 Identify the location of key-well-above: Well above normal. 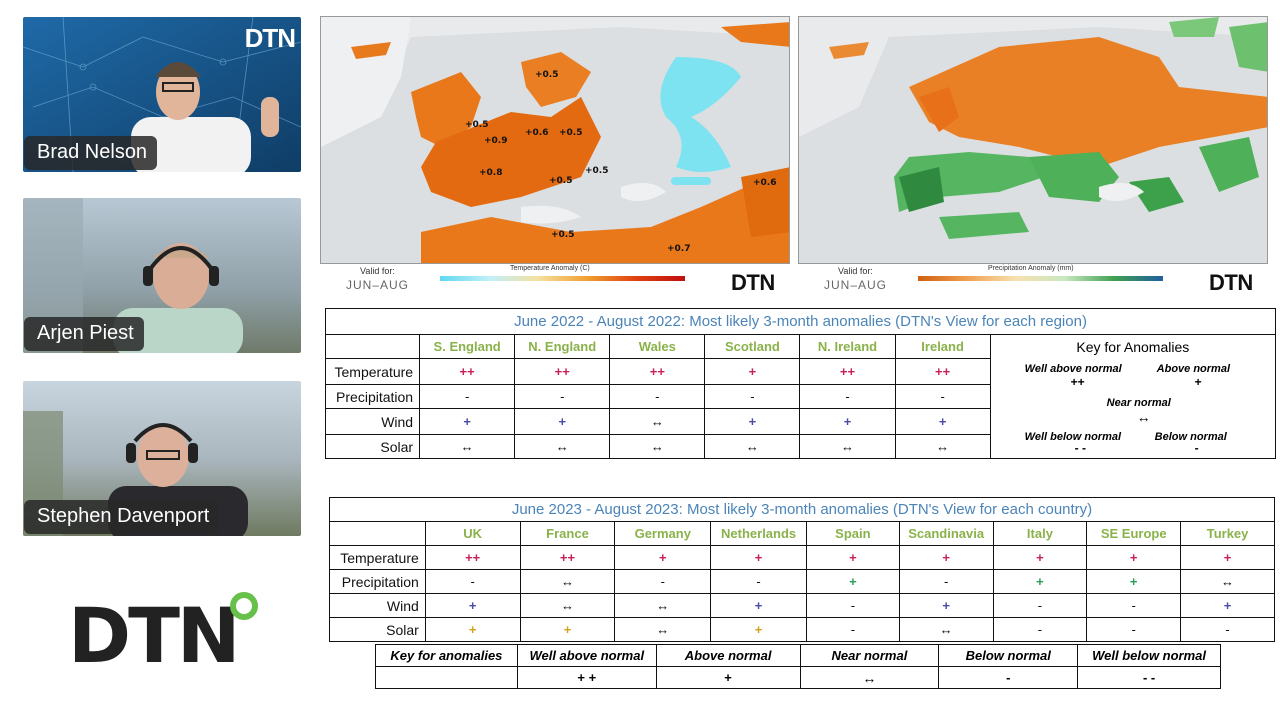
(1073, 369).